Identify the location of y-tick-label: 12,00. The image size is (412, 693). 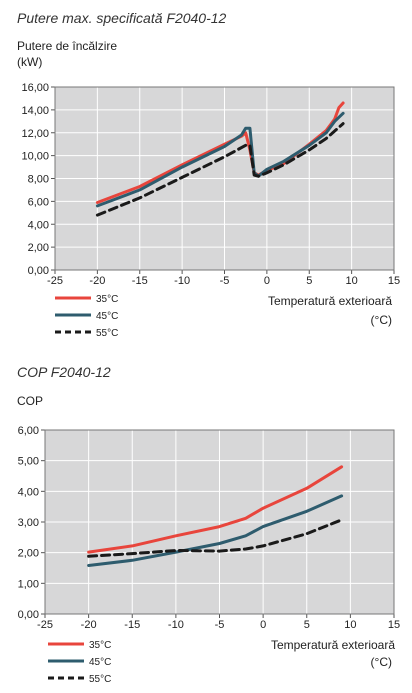
(35, 134).